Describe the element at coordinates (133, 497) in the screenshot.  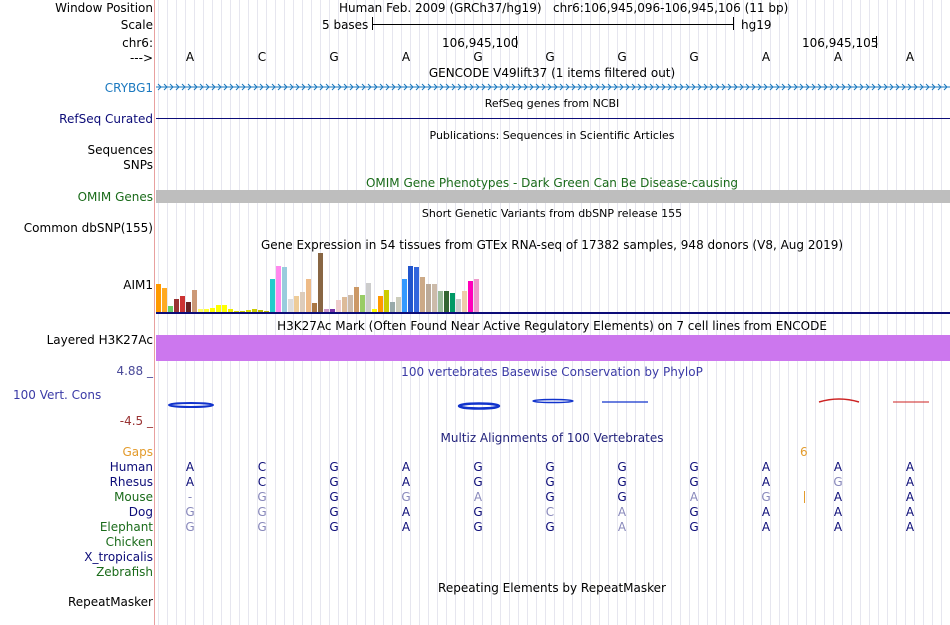
I see `species-label: Mouse` at that location.